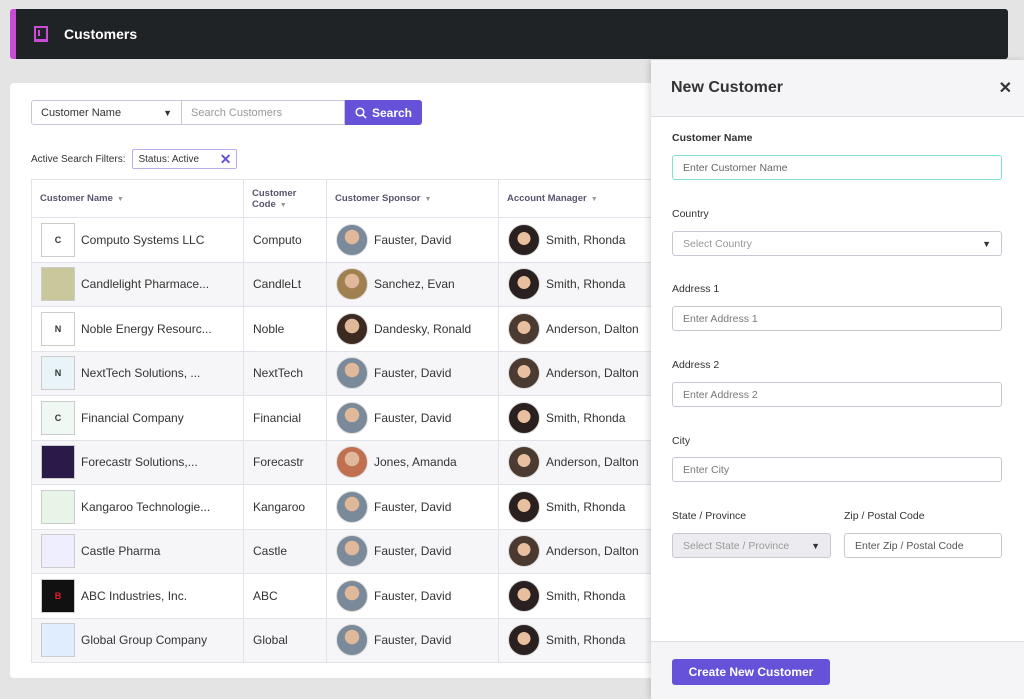  What do you see at coordinates (509, 34) in the screenshot?
I see `app-header: Customers` at bounding box center [509, 34].